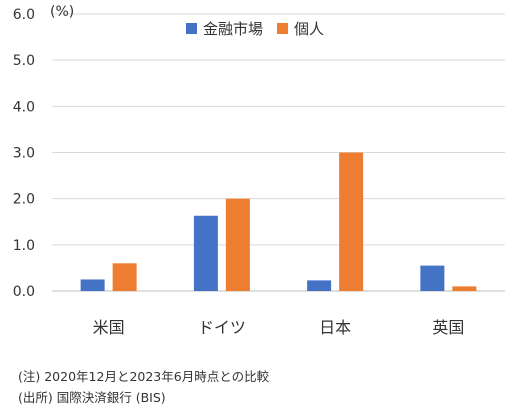 This screenshot has height=420, width=507. Describe the element at coordinates (24, 107) in the screenshot. I see `y-tick-label: 4.0` at that location.